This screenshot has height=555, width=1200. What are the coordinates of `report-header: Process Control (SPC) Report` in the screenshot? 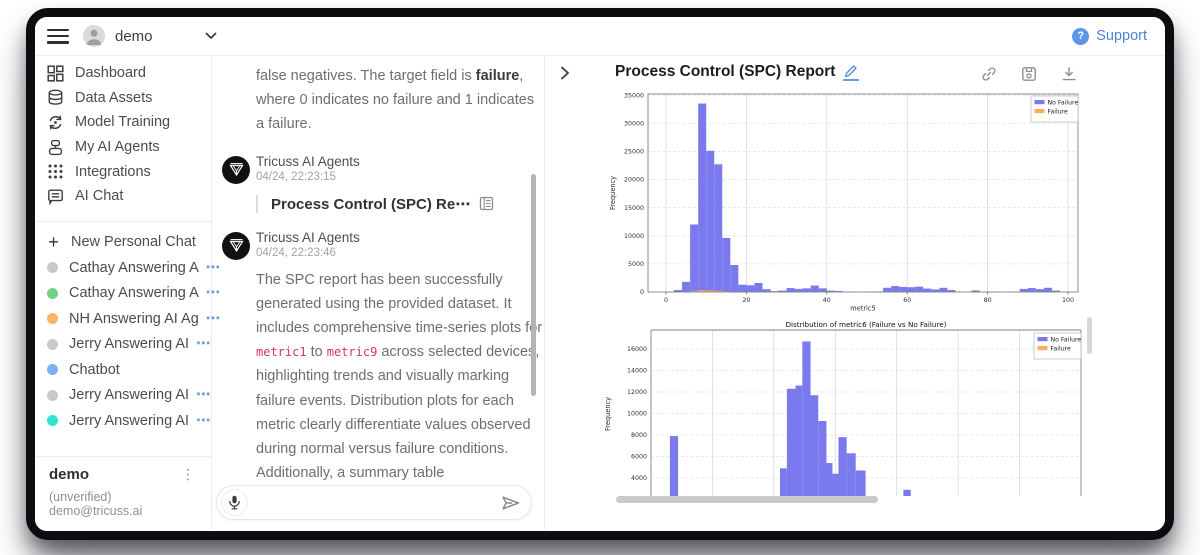 It's located at (855, 74).